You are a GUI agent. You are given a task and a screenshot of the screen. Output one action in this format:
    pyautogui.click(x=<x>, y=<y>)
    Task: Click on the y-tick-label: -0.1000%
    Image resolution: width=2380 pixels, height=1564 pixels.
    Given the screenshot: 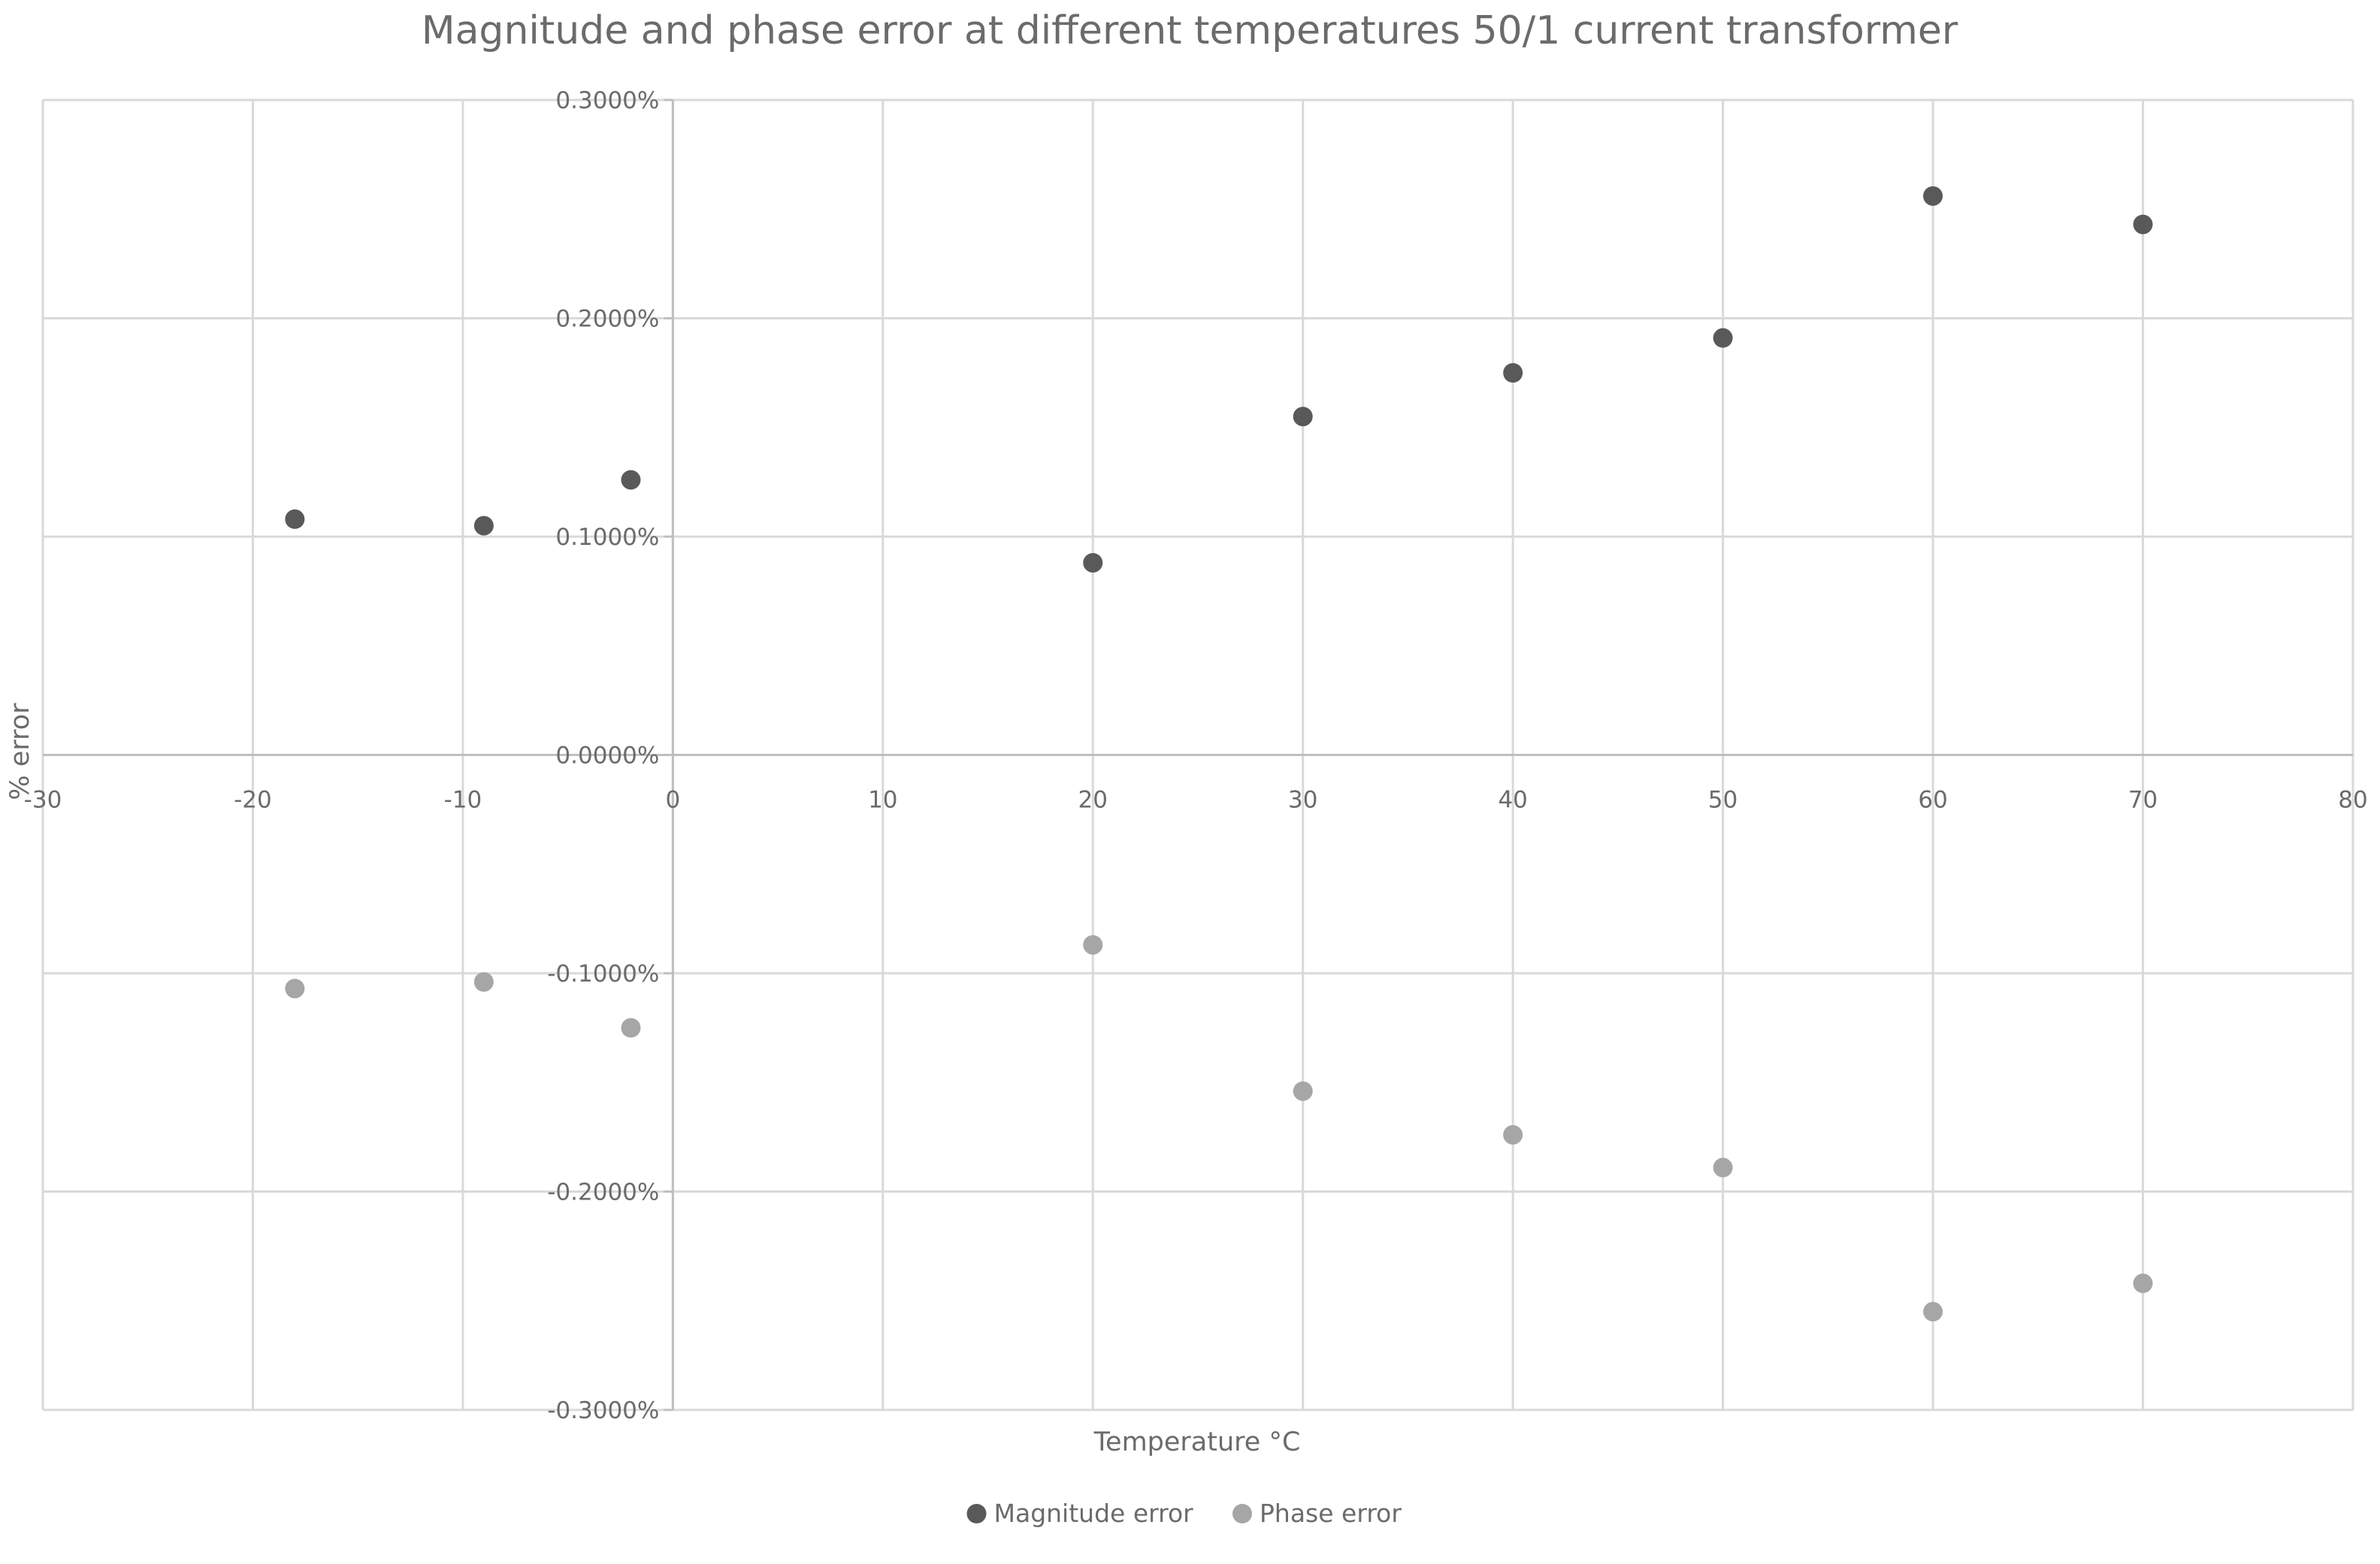 What is the action you would take?
    pyautogui.click(x=603, y=974)
    